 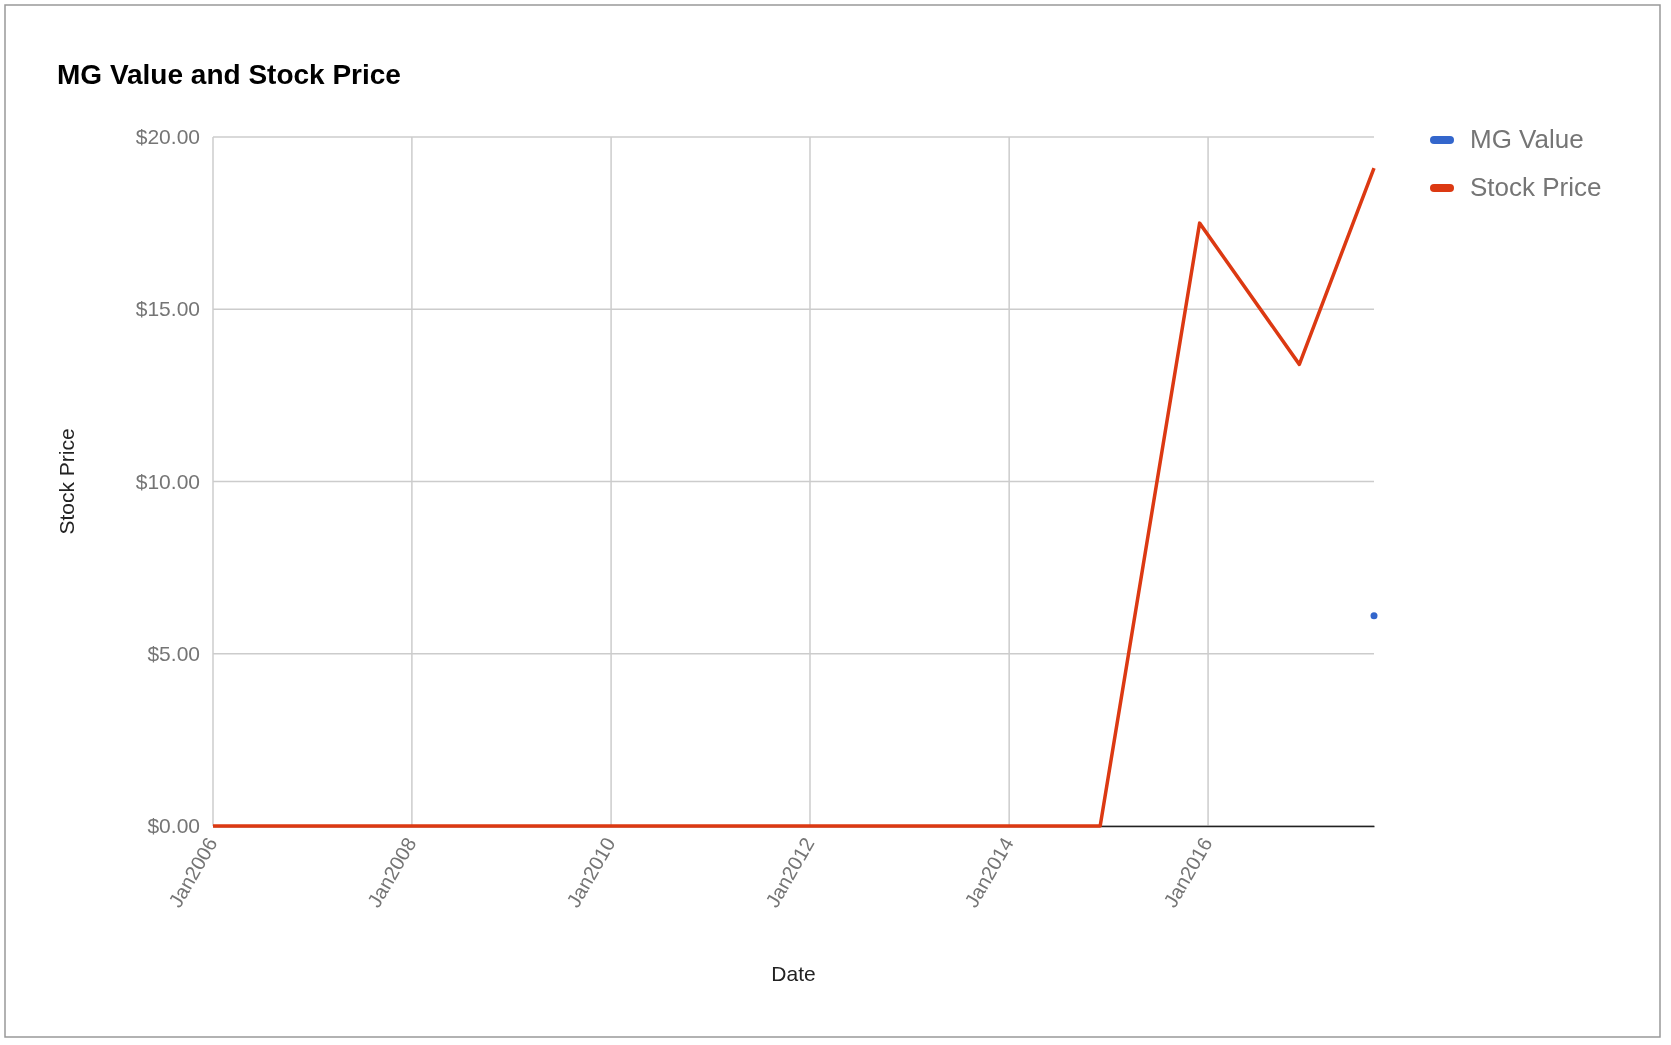 What do you see at coordinates (1527, 139) in the screenshot?
I see `legend-label: MG Value` at bounding box center [1527, 139].